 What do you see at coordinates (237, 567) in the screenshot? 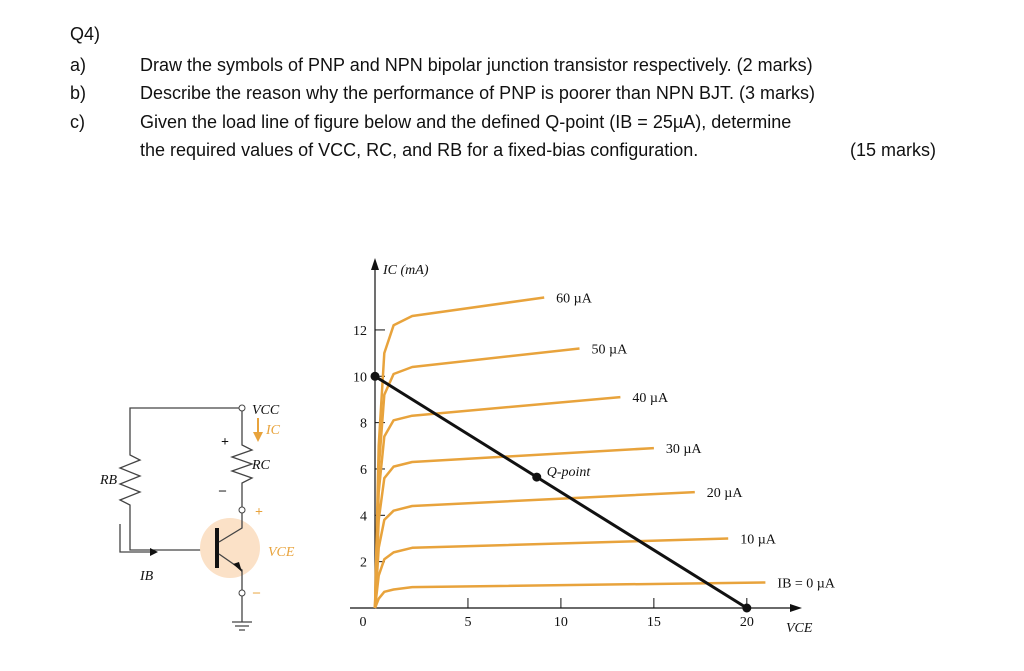
I see `arrow` at bounding box center [237, 567].